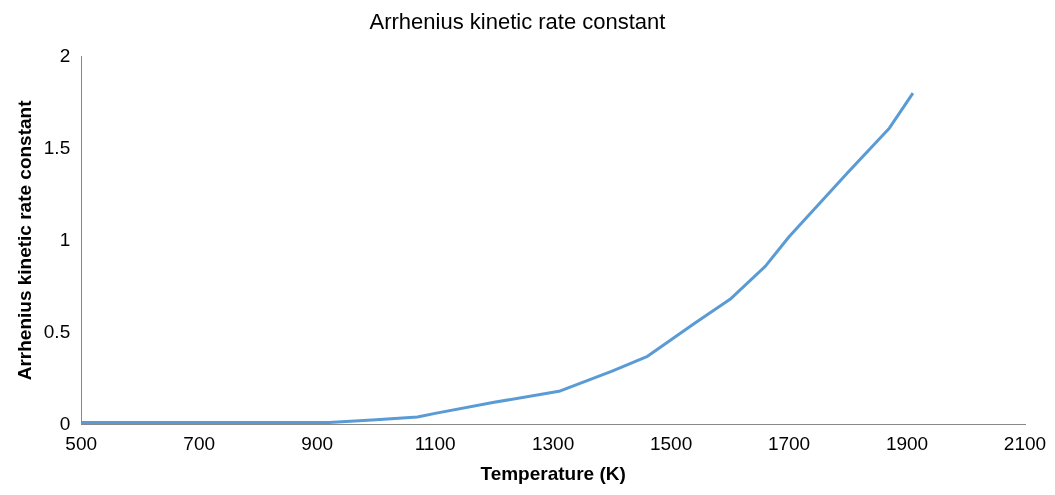 This screenshot has height=495, width=1055. Describe the element at coordinates (1025, 444) in the screenshot. I see `x-tick-label: 2100` at that location.